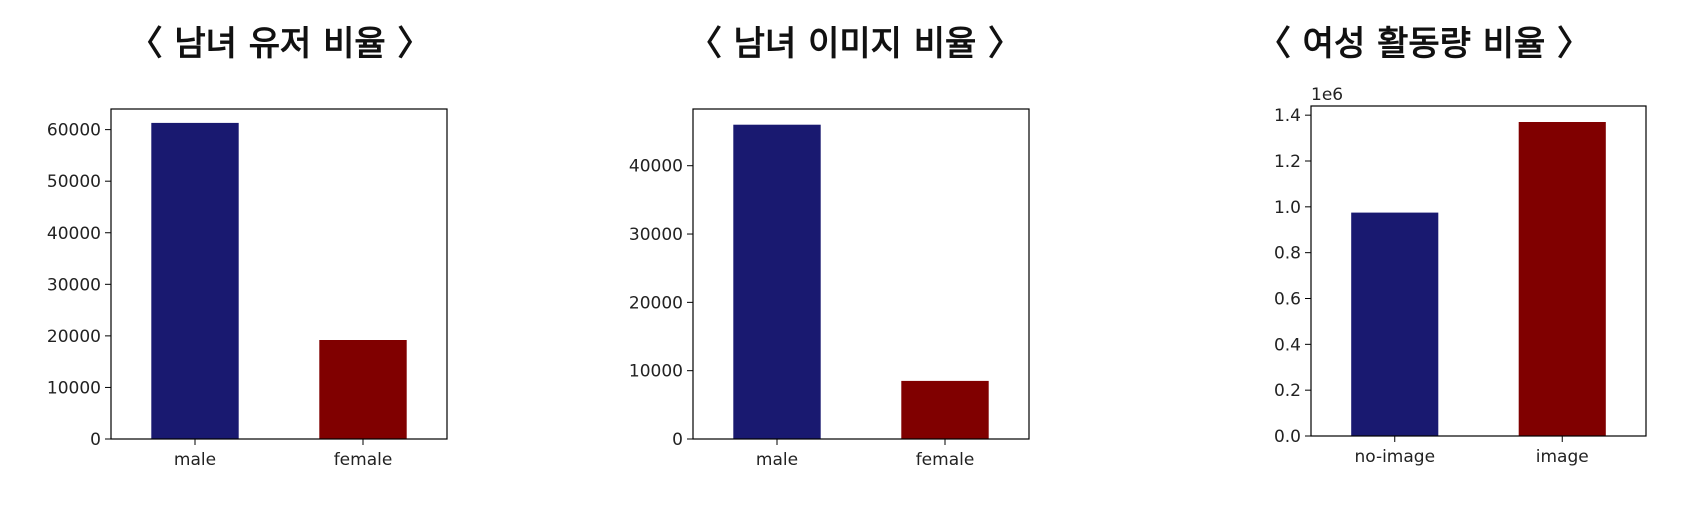 Image resolution: width=1698 pixels, height=514 pixels. I want to click on y-tick-label: 60000, so click(74, 131).